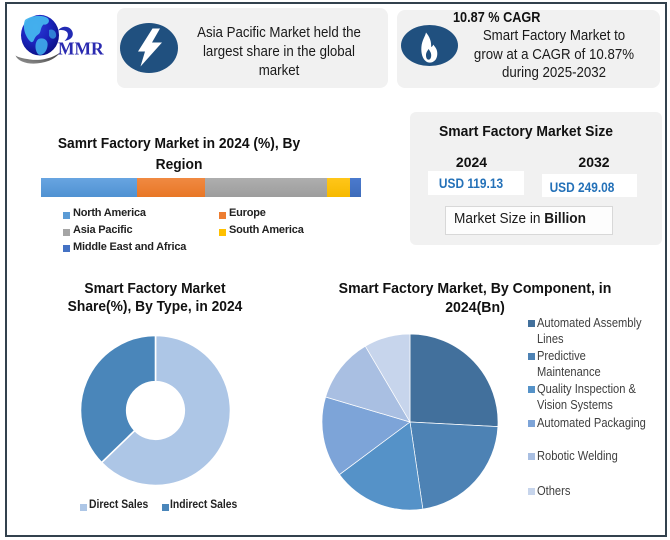 The width and height of the screenshot is (670, 540). I want to click on svg-text: MMR, so click(81, 49).